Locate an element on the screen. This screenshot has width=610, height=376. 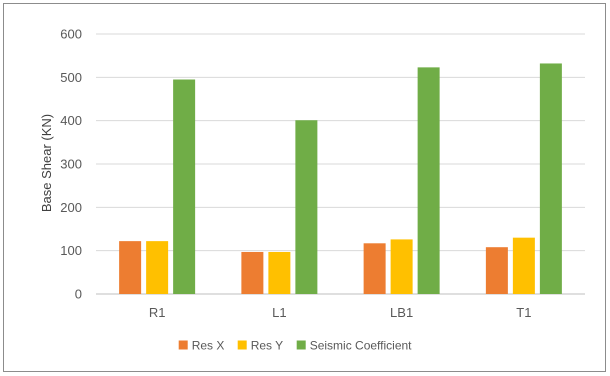
y-tick-label: 500 is located at coordinates (71, 77).